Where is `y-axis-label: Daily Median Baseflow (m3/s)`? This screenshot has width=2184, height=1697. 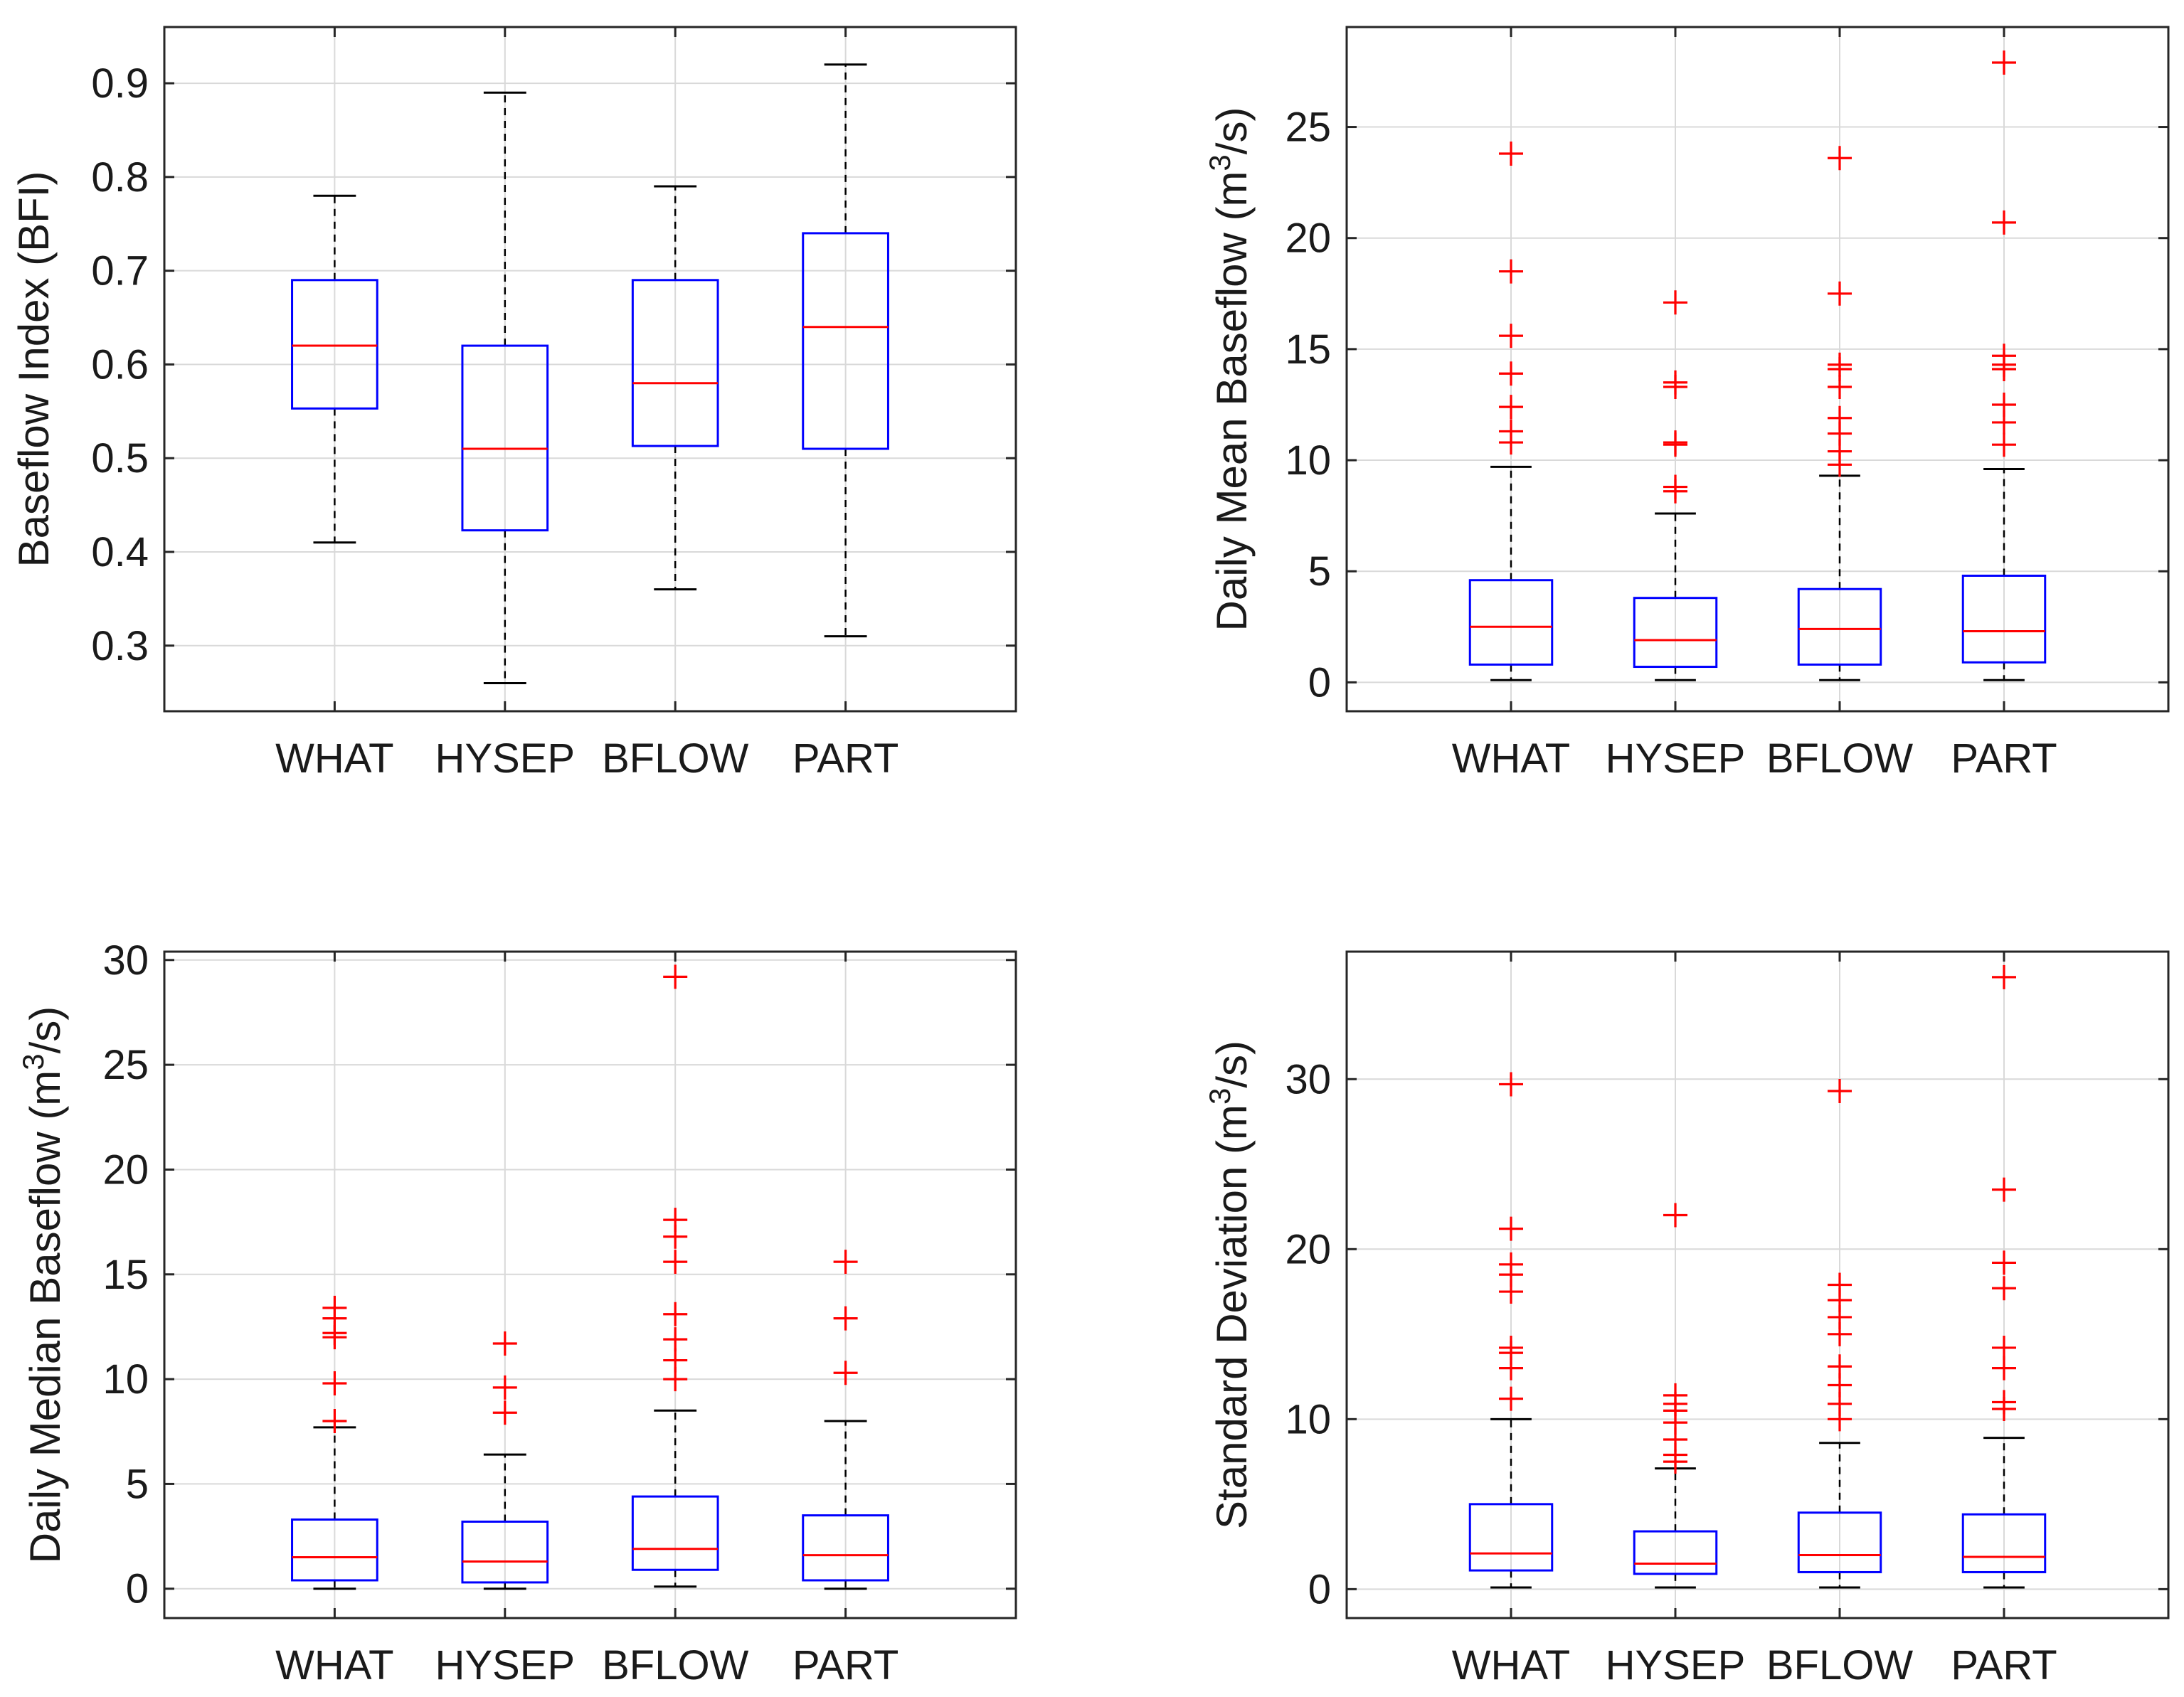
y-axis-label: Daily Median Baseflow (m3/s) is located at coordinates (43, 1285).